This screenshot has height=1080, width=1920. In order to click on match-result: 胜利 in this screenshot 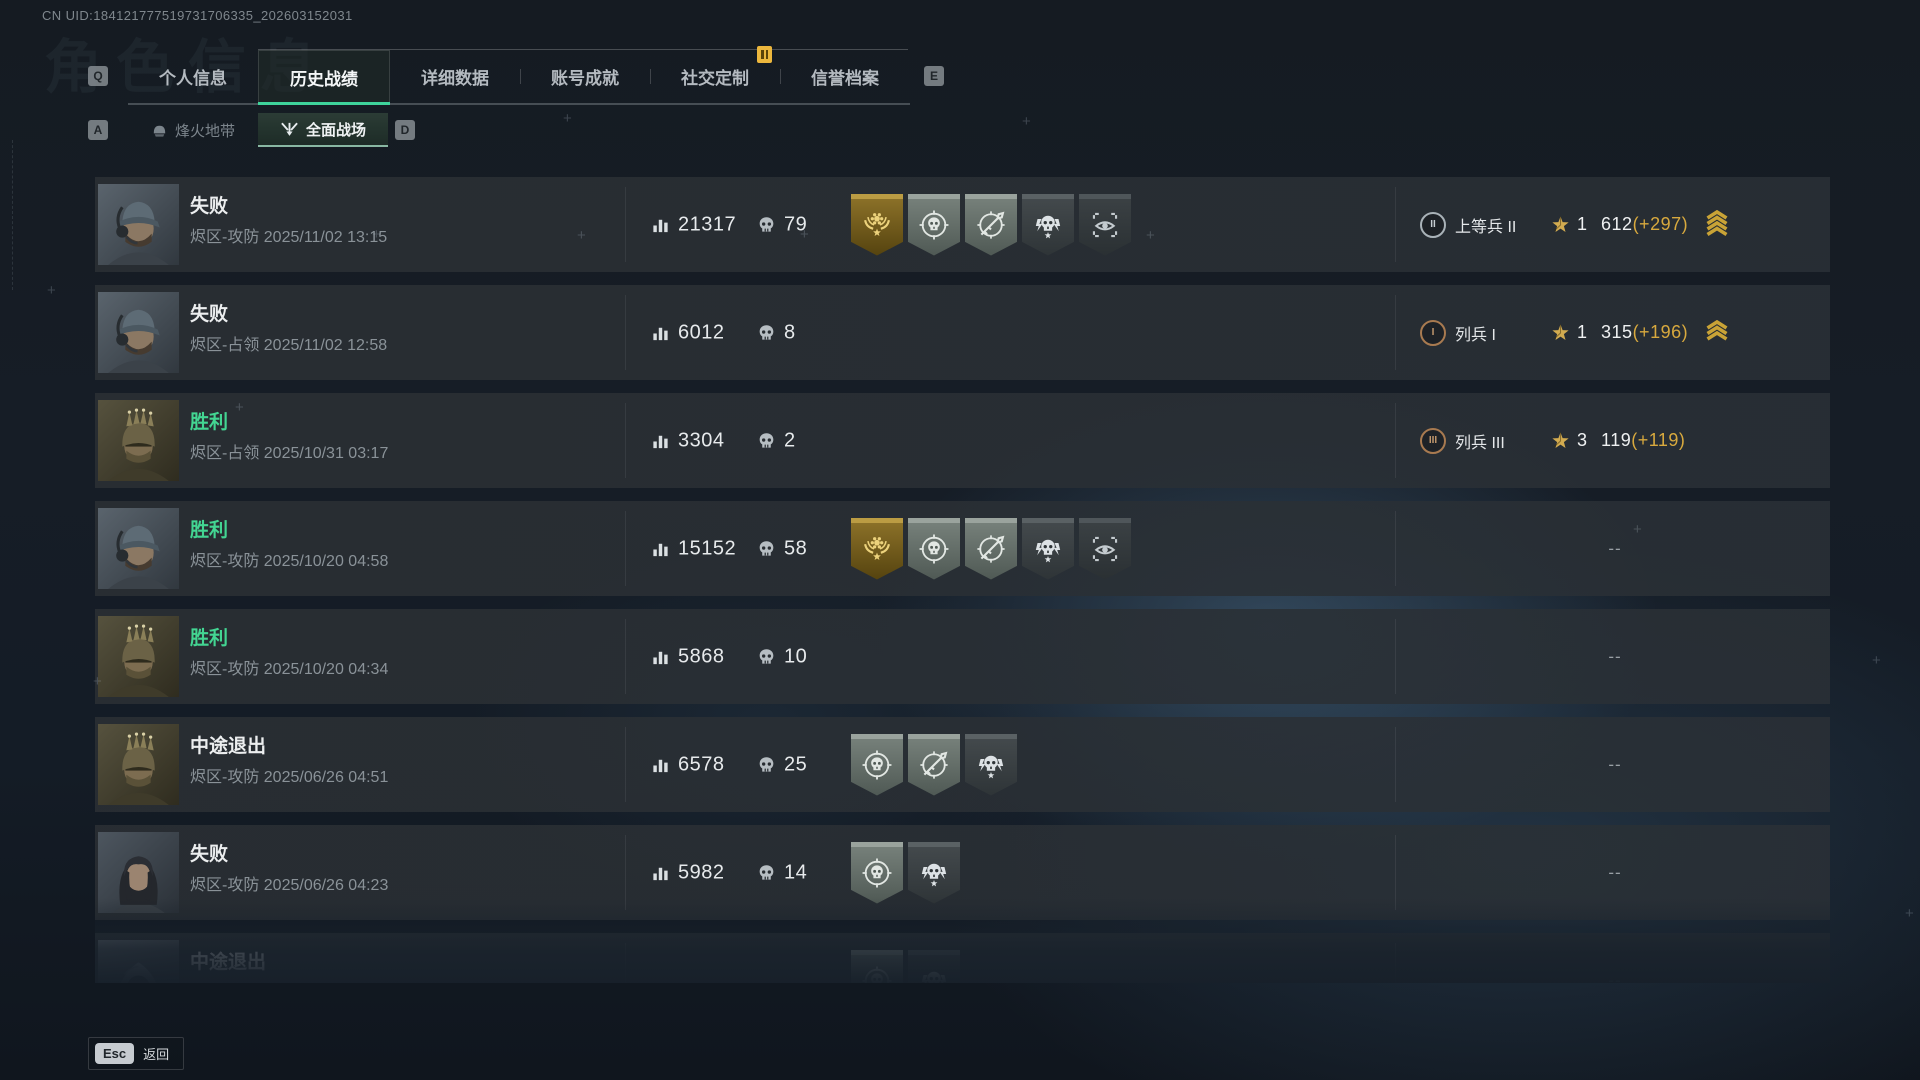, I will do `click(209, 422)`.